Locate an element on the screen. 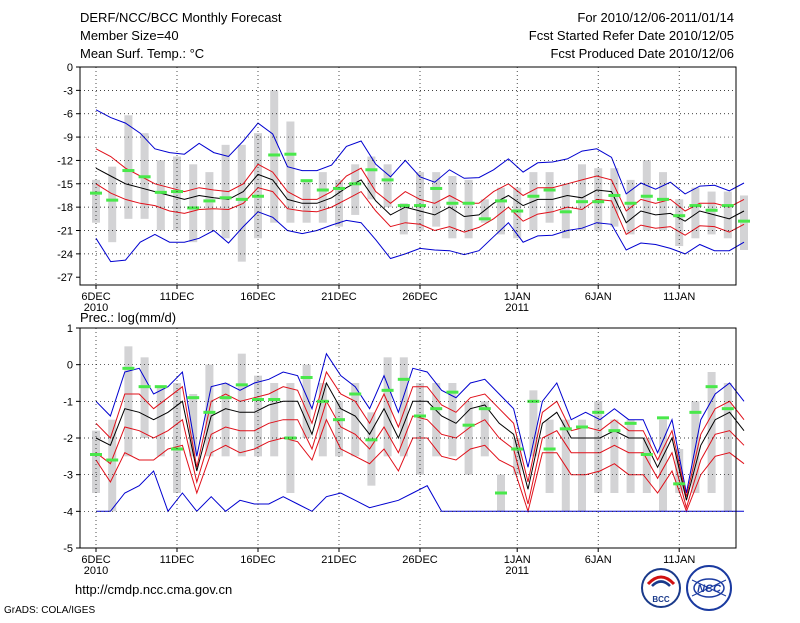  temp-series-max is located at coordinates (420, 152).